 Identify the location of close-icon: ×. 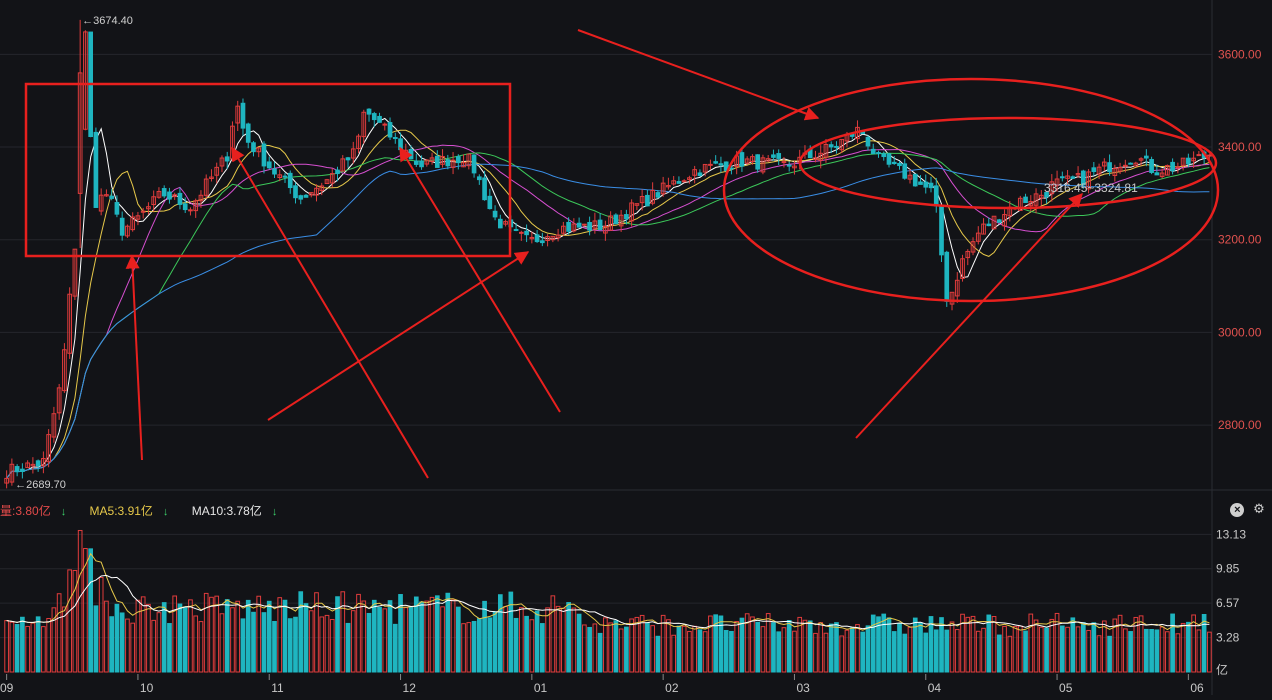
(1237, 510).